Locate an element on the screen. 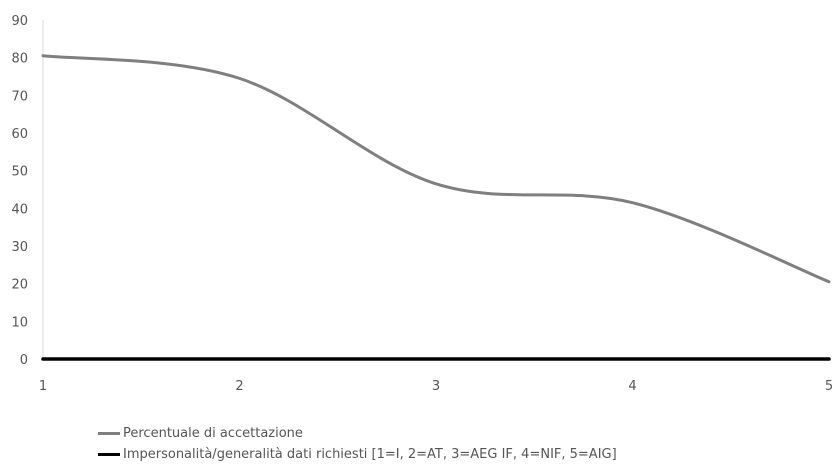  legend-label-1: Percentuale di accettazione is located at coordinates (213, 433).